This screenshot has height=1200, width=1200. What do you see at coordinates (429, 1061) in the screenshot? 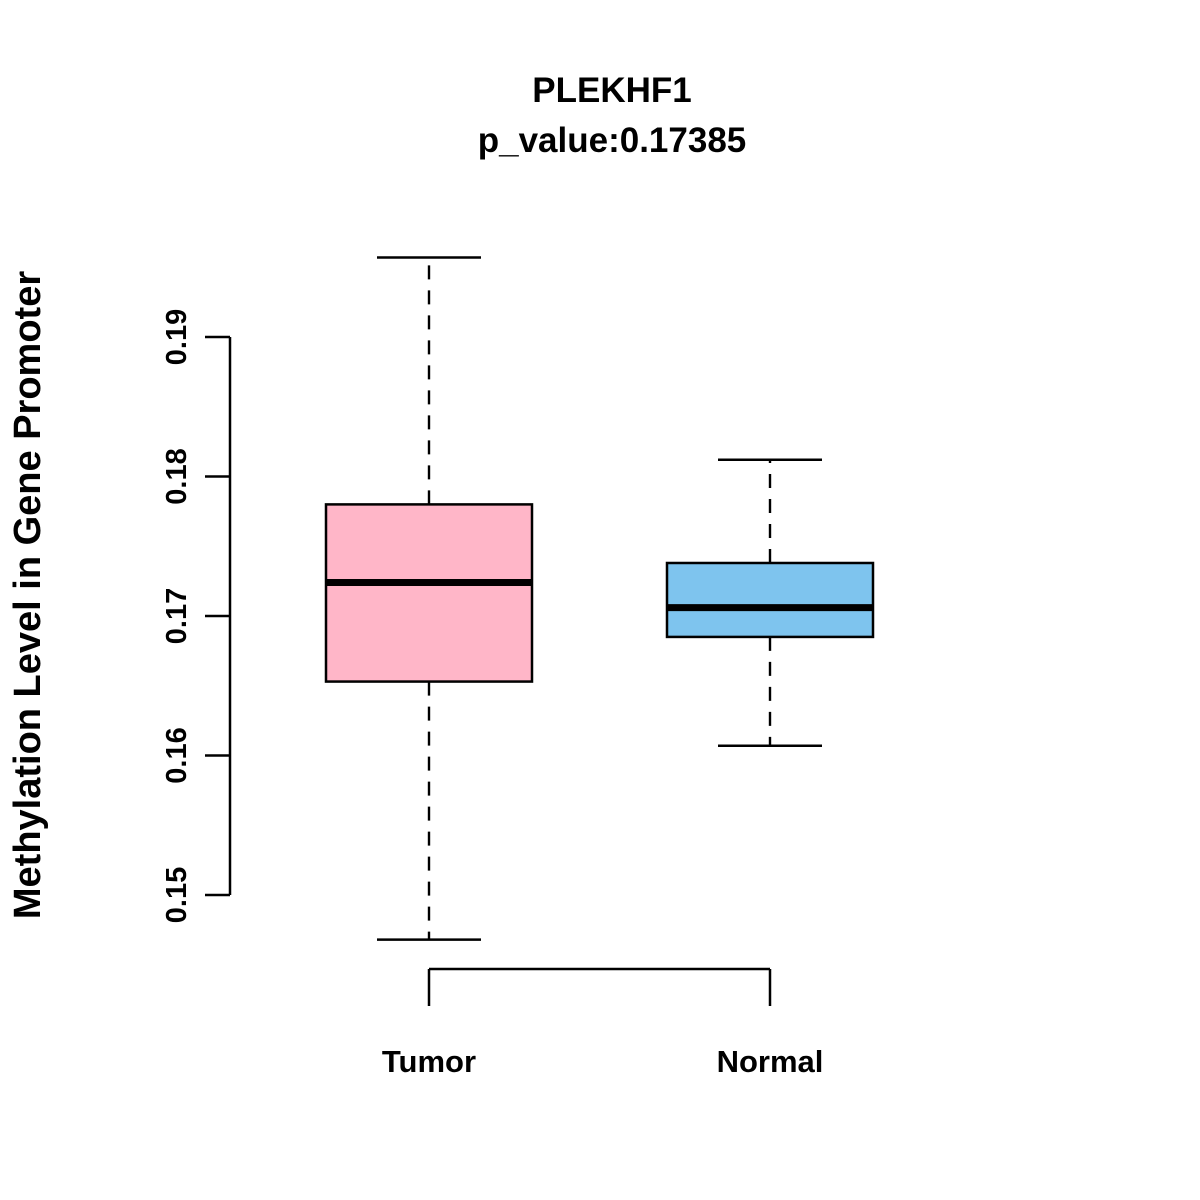
I see `x-group-label-tumor: Tumor` at bounding box center [429, 1061].